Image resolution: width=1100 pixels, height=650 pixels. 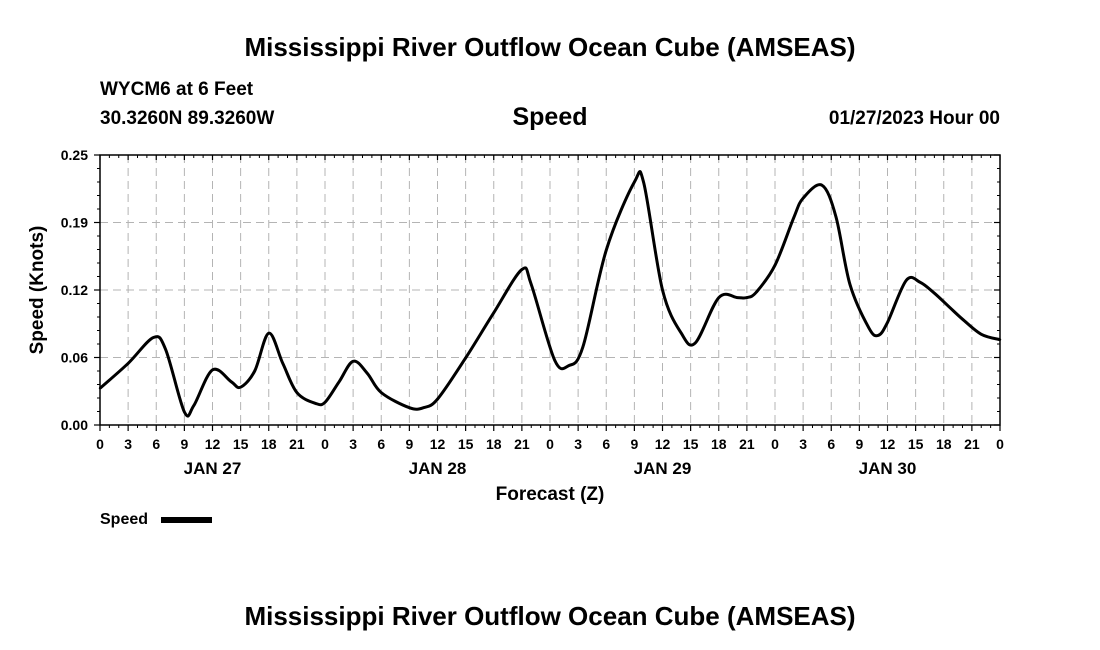 I want to click on x-axis-label: Forecast (Z), so click(x=550, y=494).